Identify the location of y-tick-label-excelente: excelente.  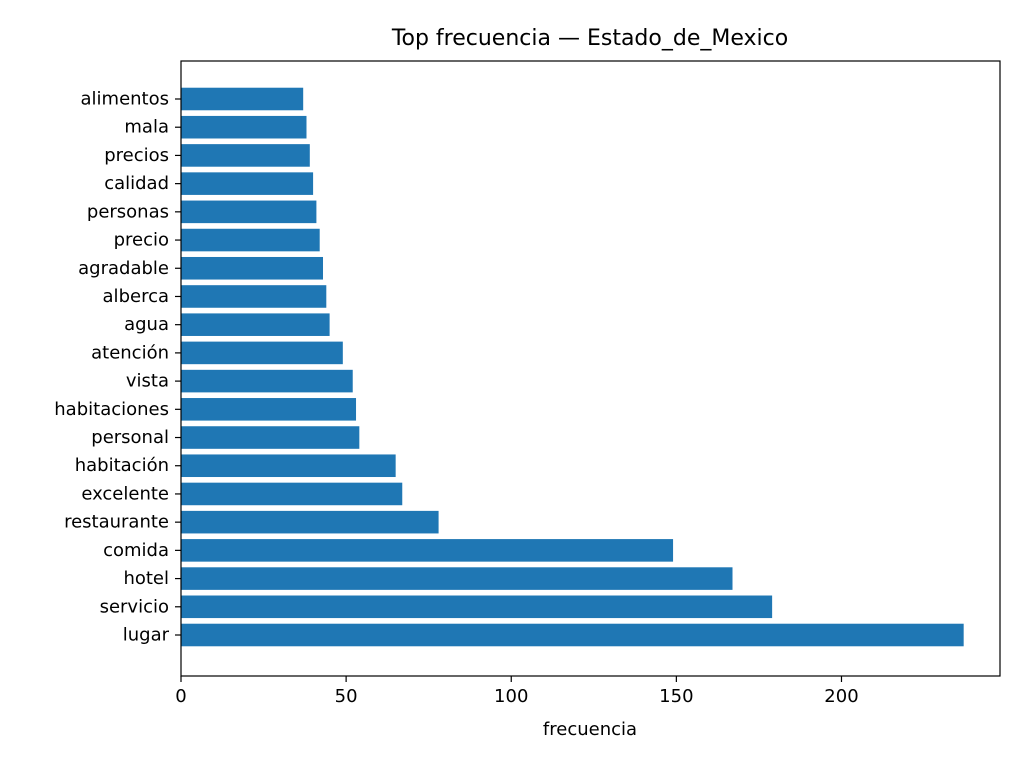
(125, 493).